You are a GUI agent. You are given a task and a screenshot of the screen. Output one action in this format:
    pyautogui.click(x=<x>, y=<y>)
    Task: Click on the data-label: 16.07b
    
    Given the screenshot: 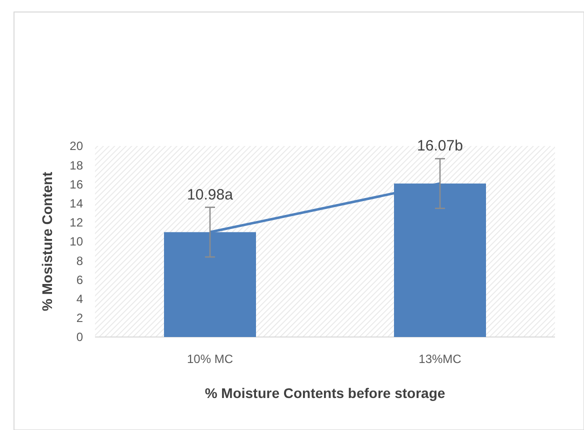 What is the action you would take?
    pyautogui.click(x=440, y=146)
    